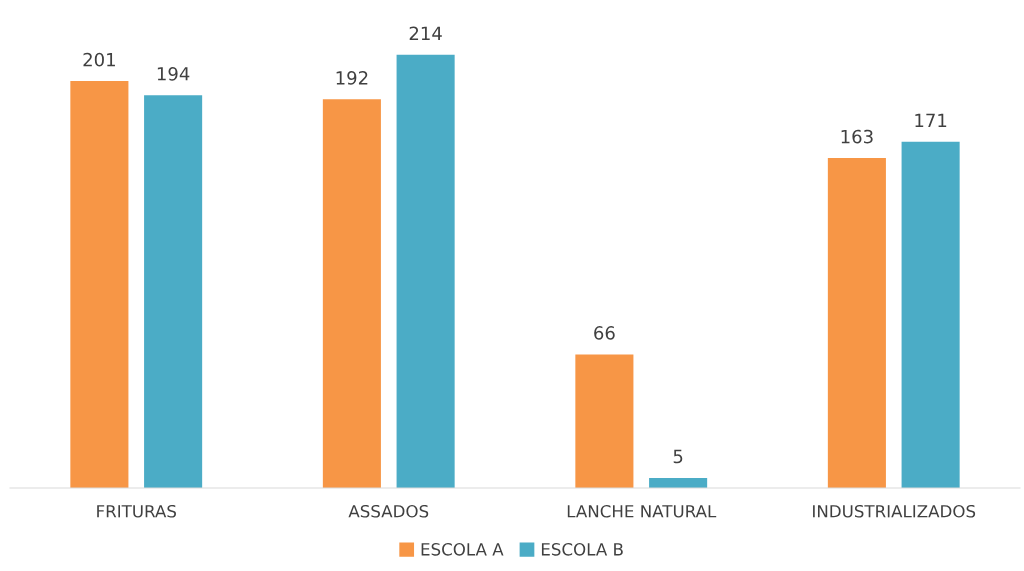 This screenshot has height=571, width=1024. What do you see at coordinates (582, 549) in the screenshot?
I see `legend-label: ESCOLA B` at bounding box center [582, 549].